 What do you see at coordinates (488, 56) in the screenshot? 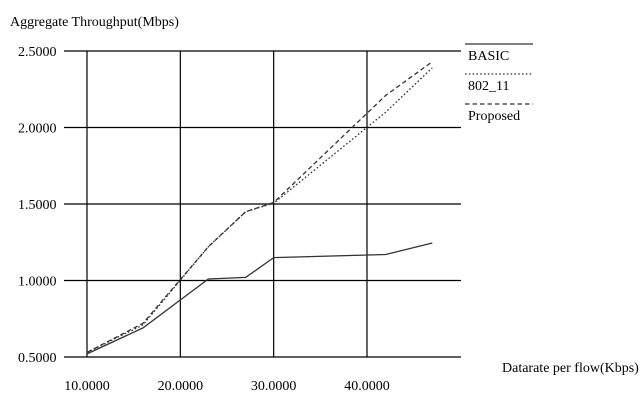
I see `legend-label: BASIC` at bounding box center [488, 56].